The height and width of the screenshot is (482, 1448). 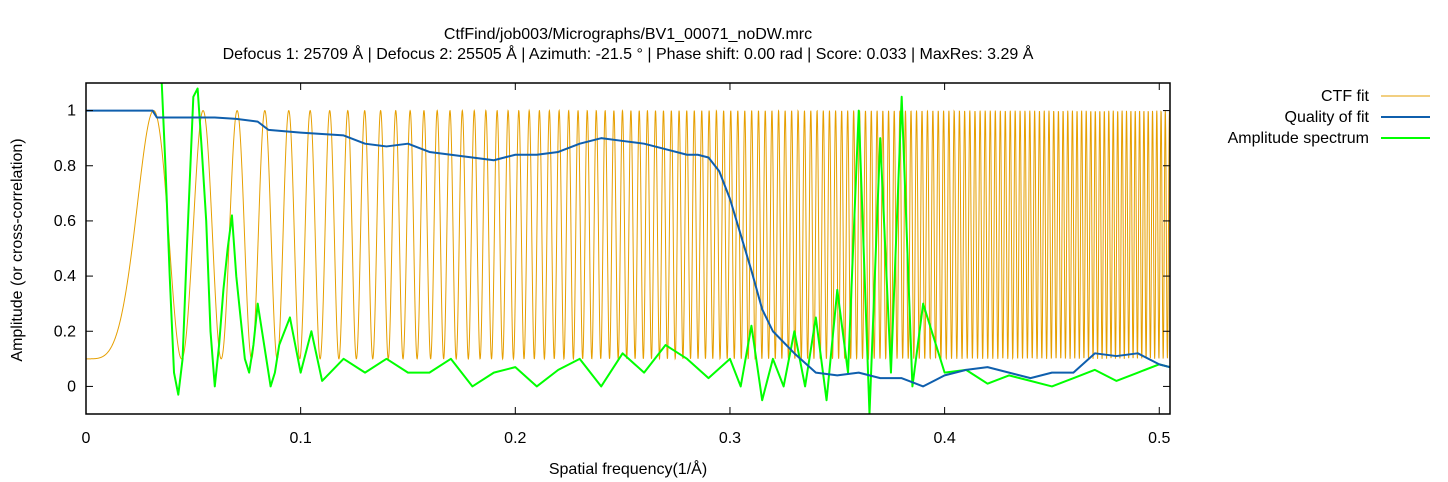 What do you see at coordinates (71, 386) in the screenshot?
I see `y-tick-label: 0` at bounding box center [71, 386].